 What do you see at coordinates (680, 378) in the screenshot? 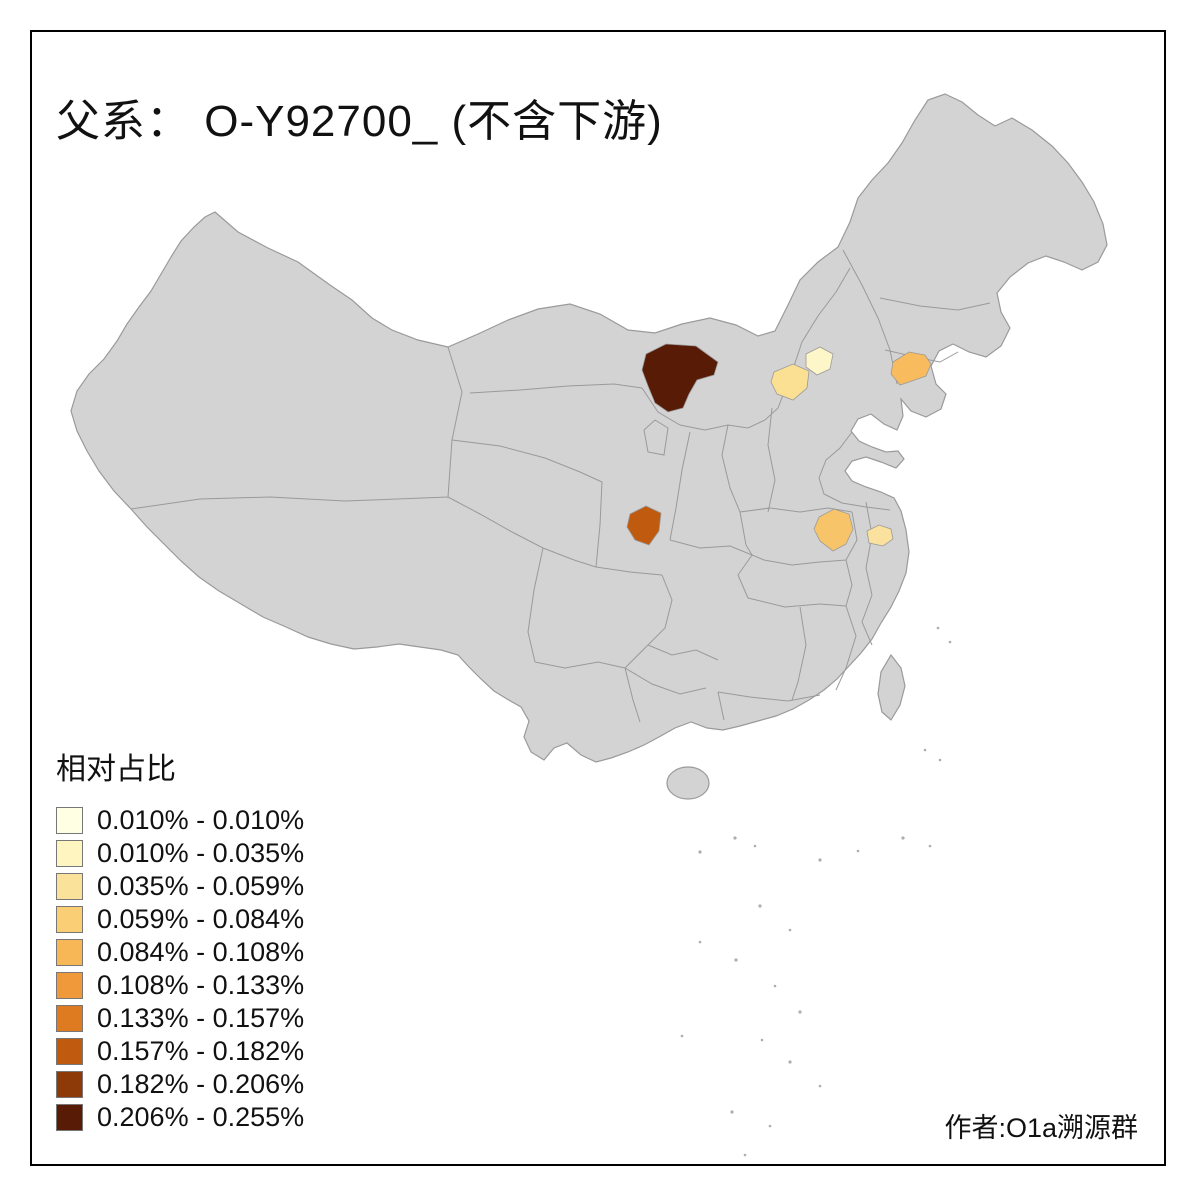
I see `highlight-inner-mongolia-west` at bounding box center [680, 378].